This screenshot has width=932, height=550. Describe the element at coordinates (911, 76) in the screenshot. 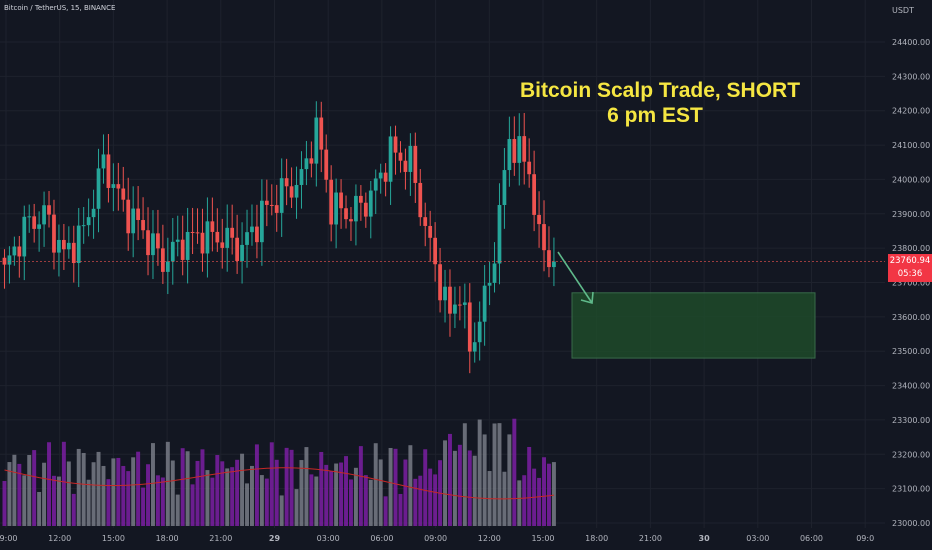

I see `price-tick-label: 24300.00` at that location.